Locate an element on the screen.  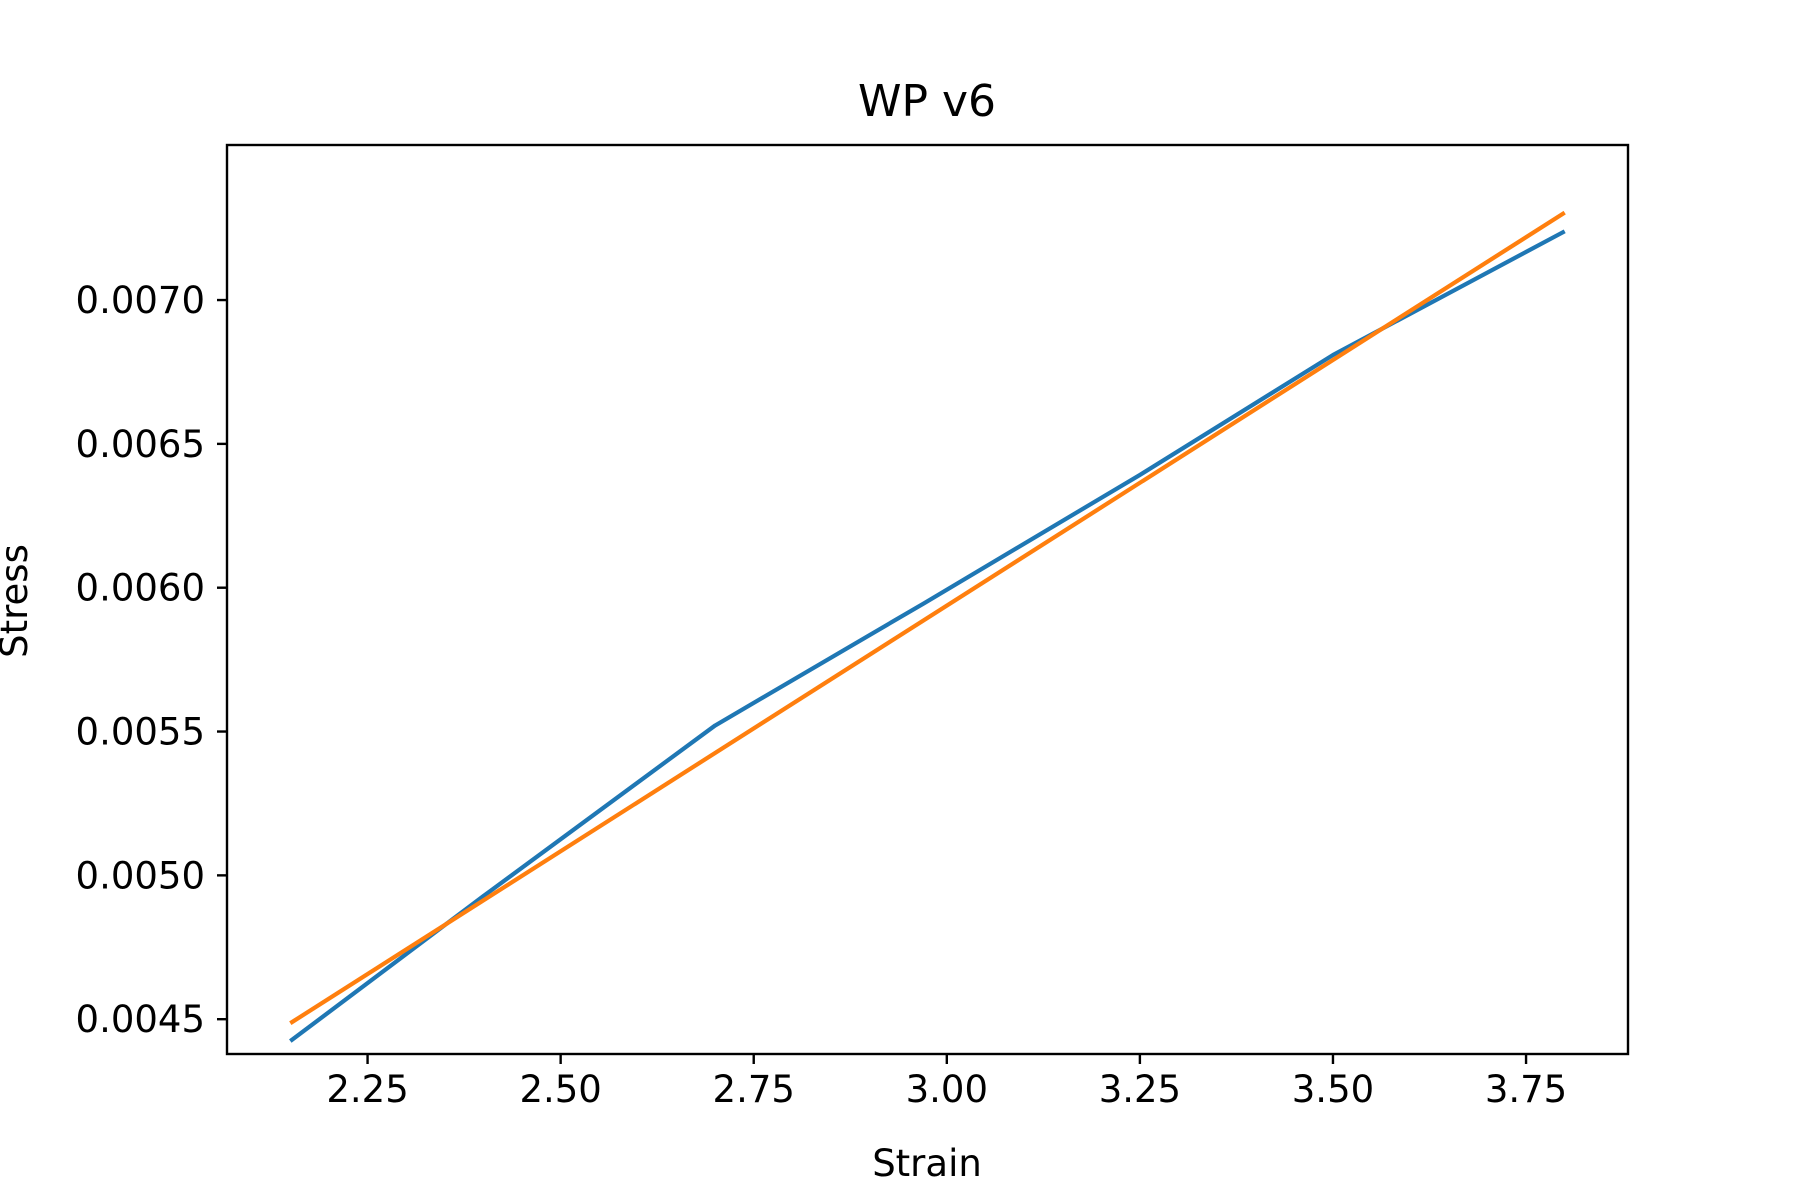
x-tick-label: 3.50 is located at coordinates (1333, 1089).